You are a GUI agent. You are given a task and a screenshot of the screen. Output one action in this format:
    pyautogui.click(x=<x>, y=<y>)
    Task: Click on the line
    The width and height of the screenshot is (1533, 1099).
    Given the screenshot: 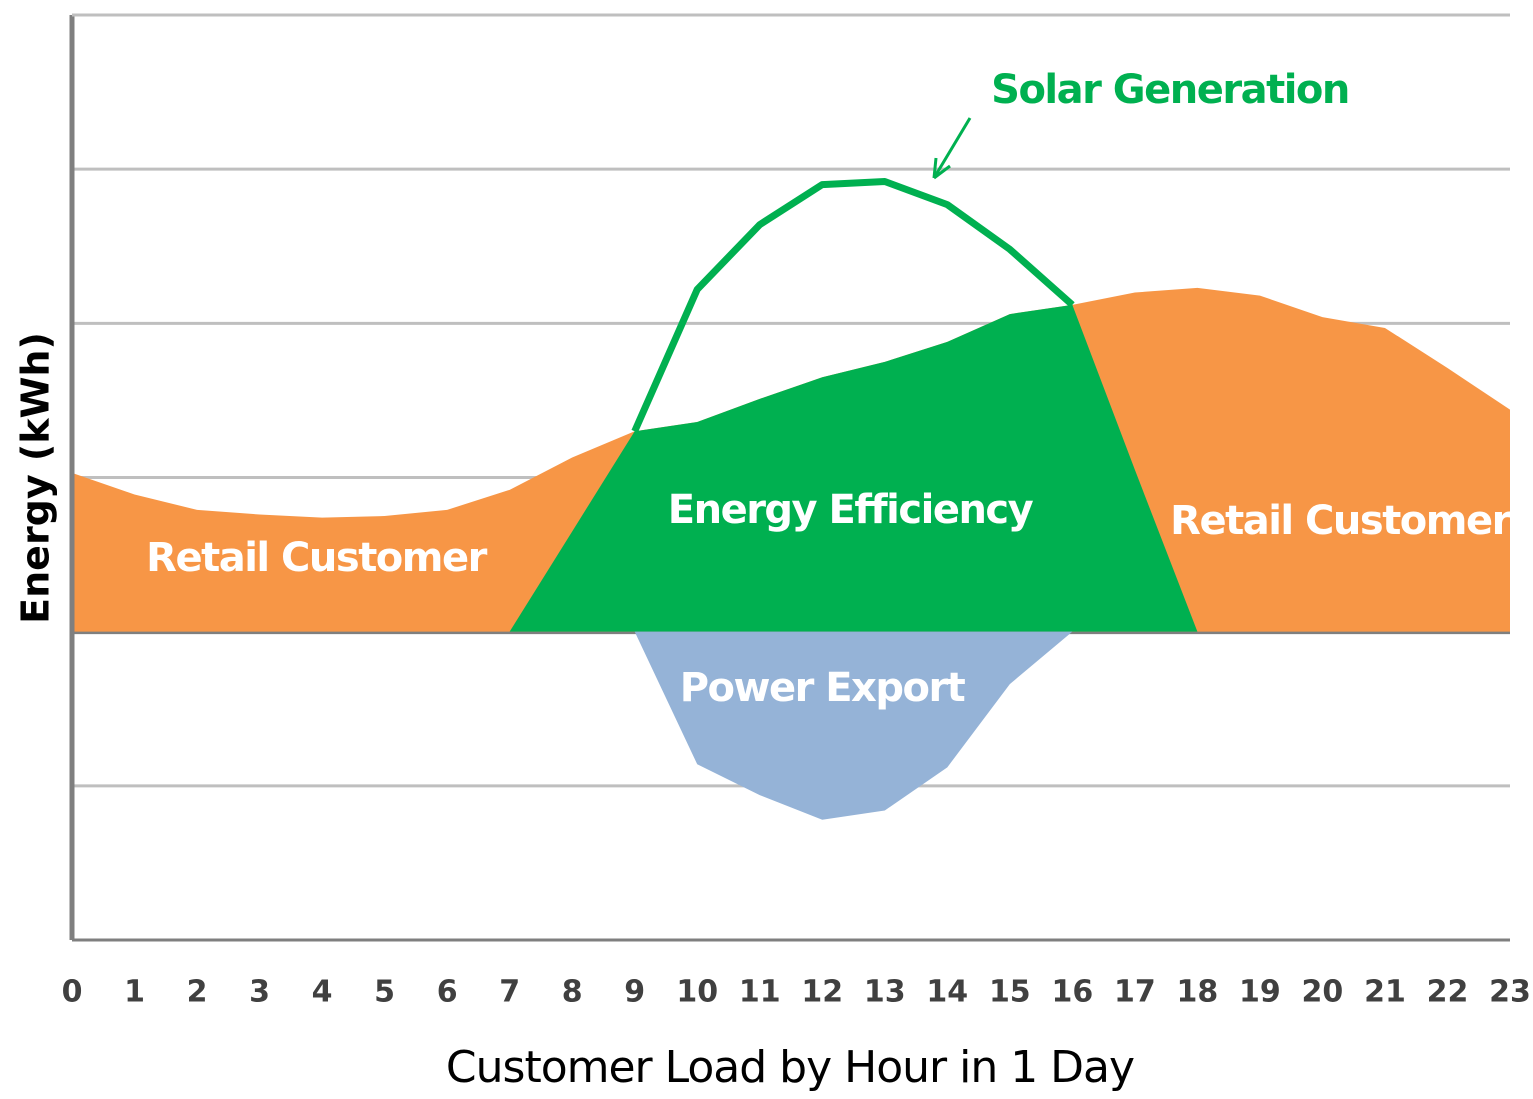 What is the action you would take?
    pyautogui.click(x=853, y=305)
    